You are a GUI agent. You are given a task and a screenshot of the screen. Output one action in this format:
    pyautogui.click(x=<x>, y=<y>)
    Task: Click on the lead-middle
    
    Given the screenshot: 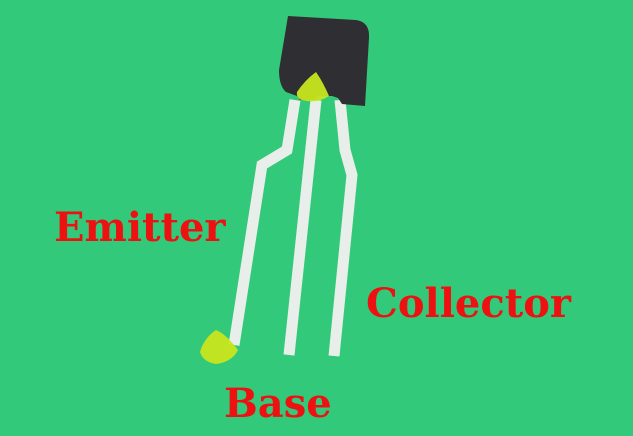 What is the action you would take?
    pyautogui.click(x=302, y=227)
    